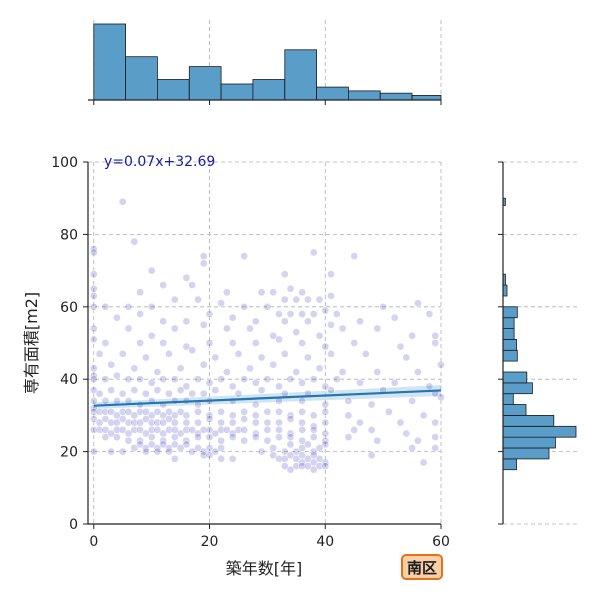 The height and width of the screenshot is (604, 600). I want to click on x-tick-label-3: 60, so click(441, 542).